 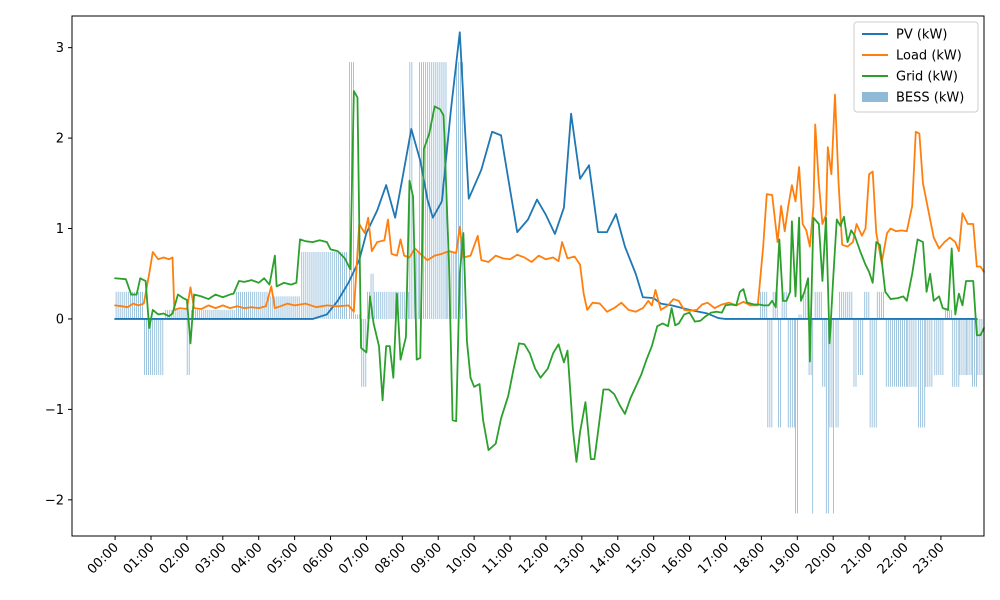 I want to click on legend-swatch, so click(x=875, y=97).